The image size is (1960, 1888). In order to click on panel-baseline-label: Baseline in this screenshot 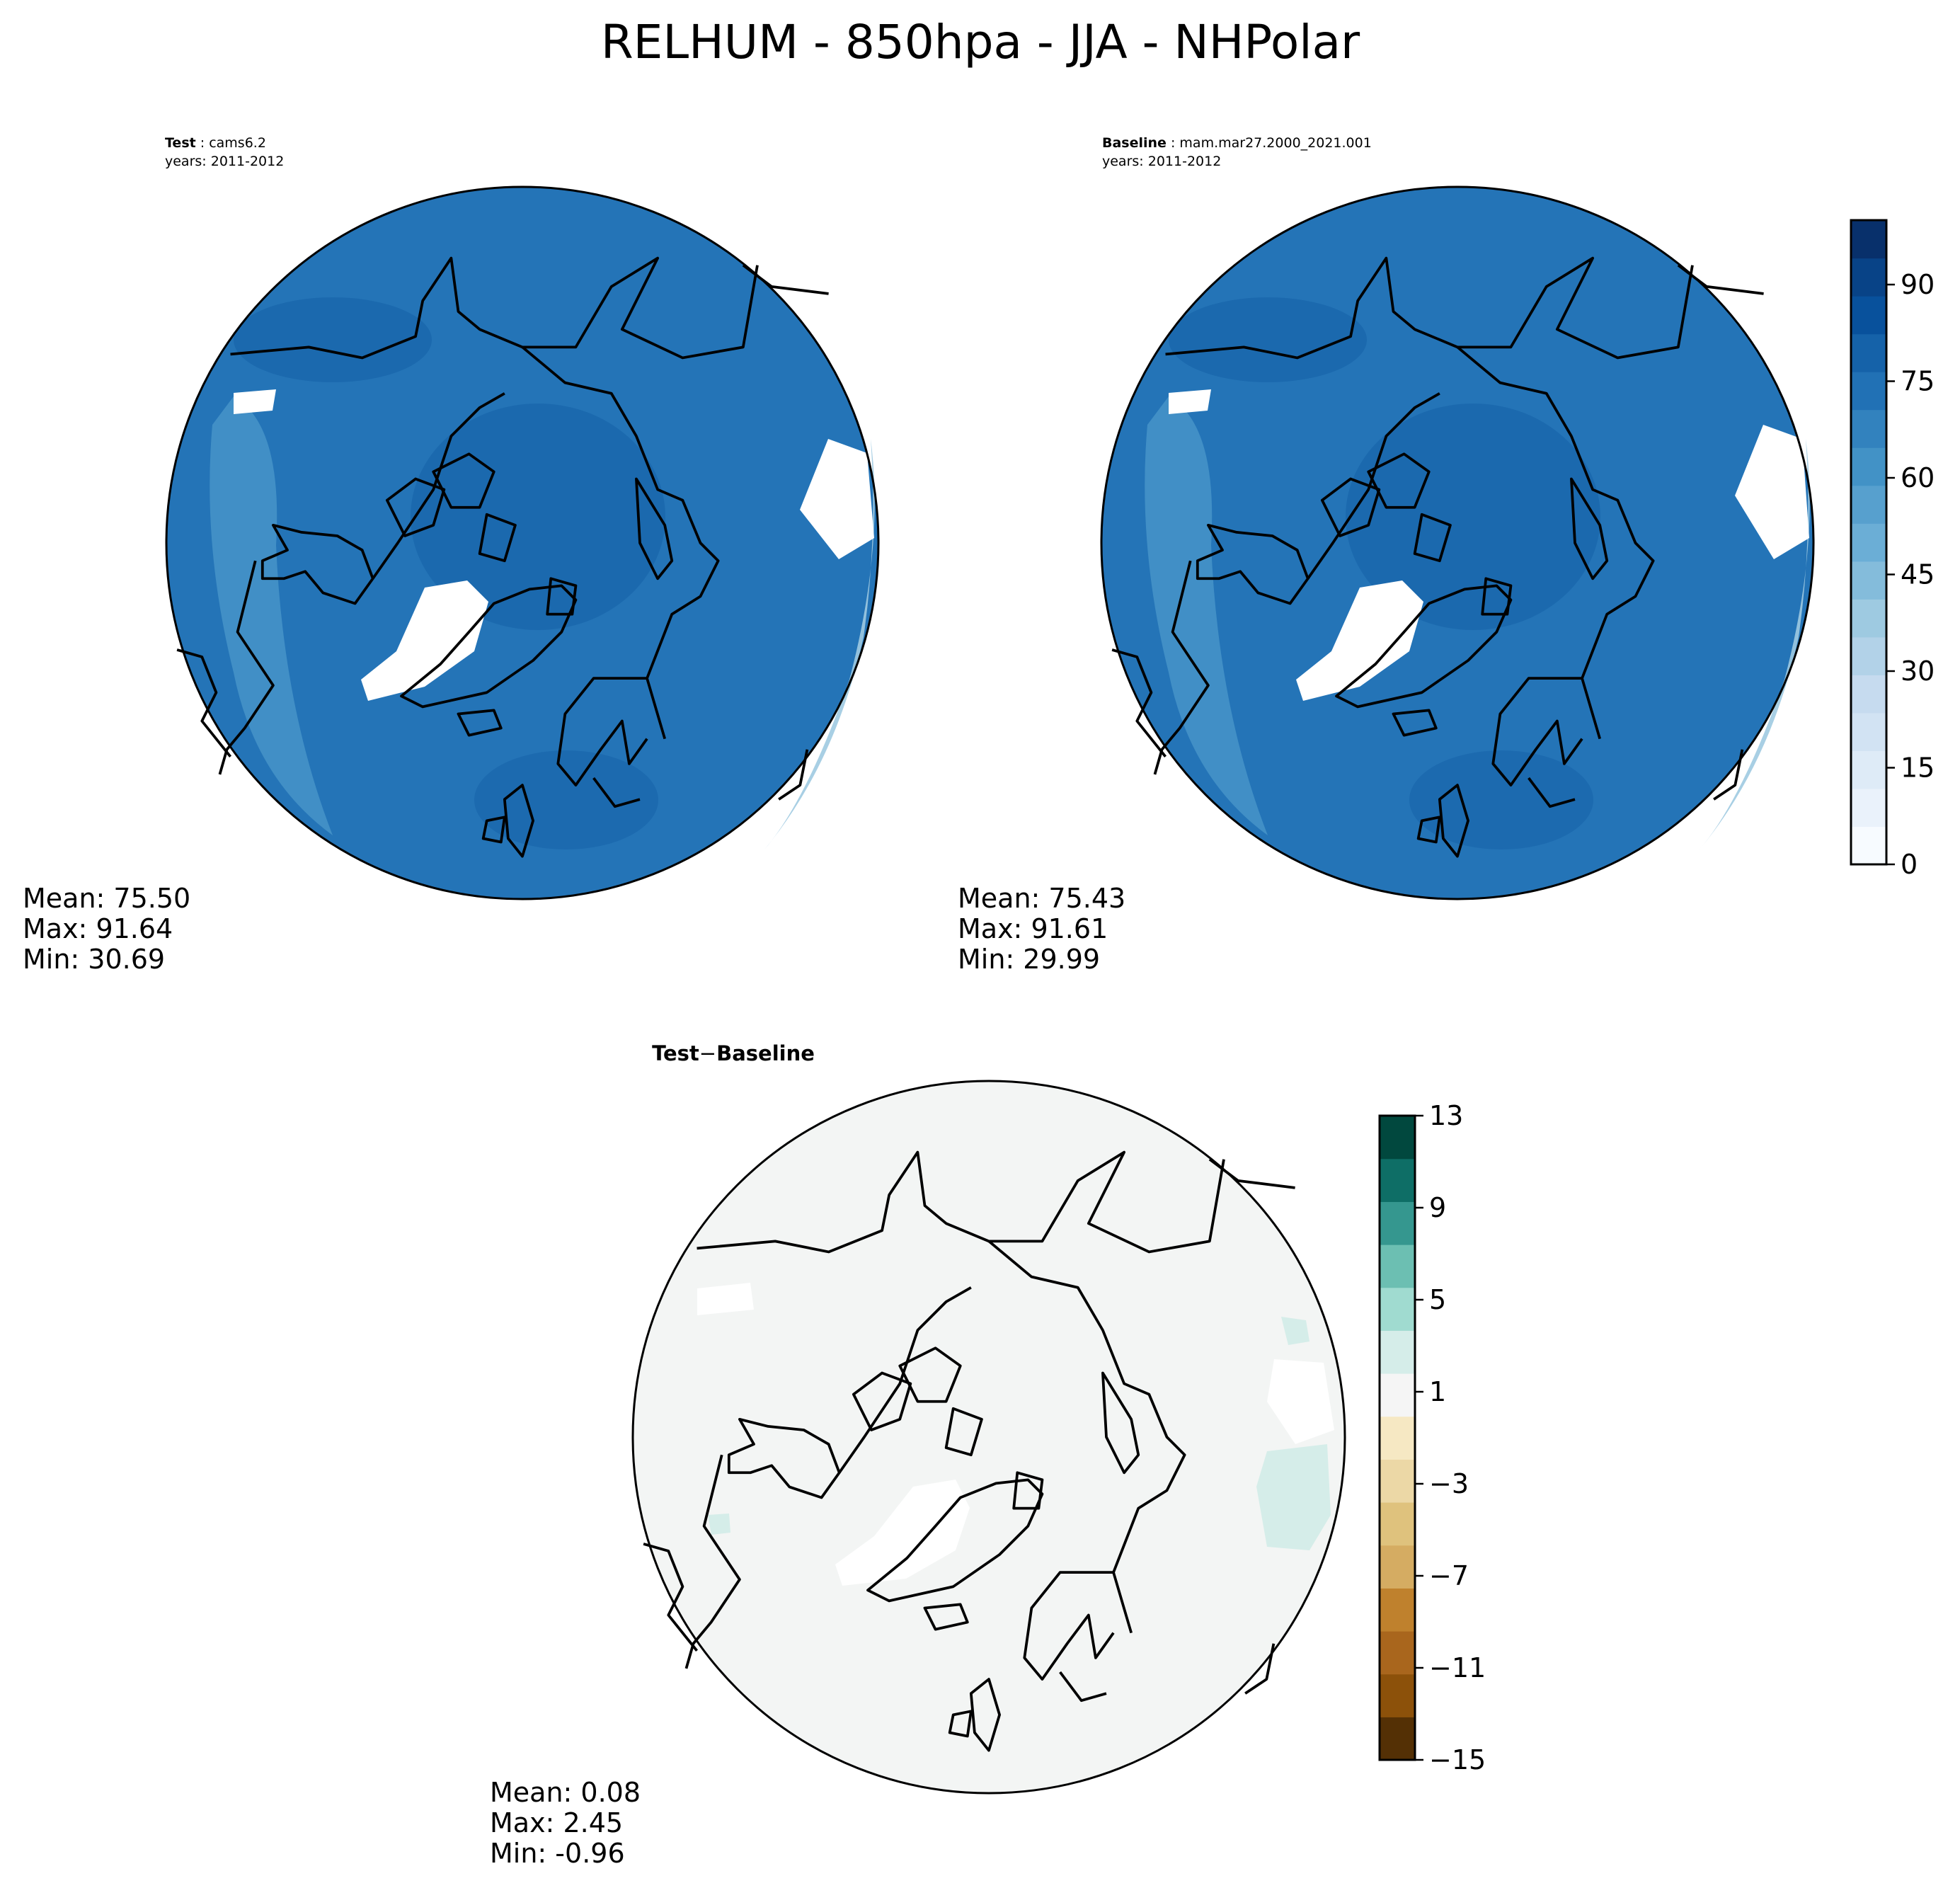, I will do `click(1134, 143)`.